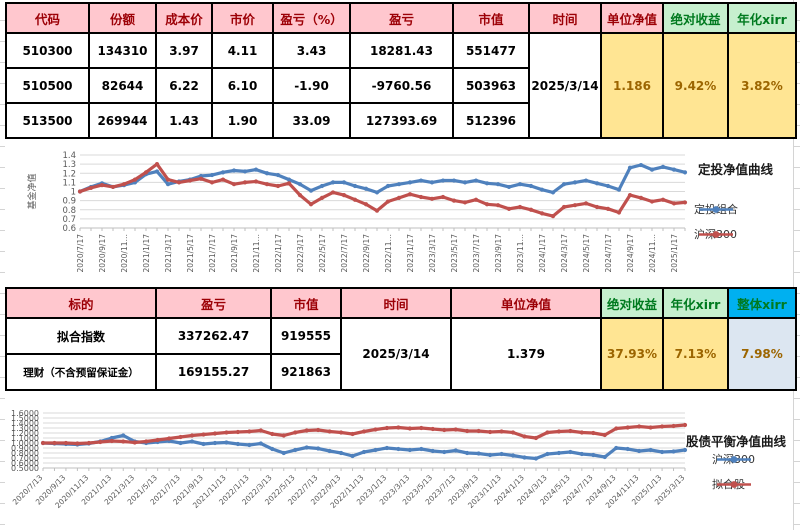 The image size is (800, 530). I want to click on table-cell: -1.90, so click(311, 85).